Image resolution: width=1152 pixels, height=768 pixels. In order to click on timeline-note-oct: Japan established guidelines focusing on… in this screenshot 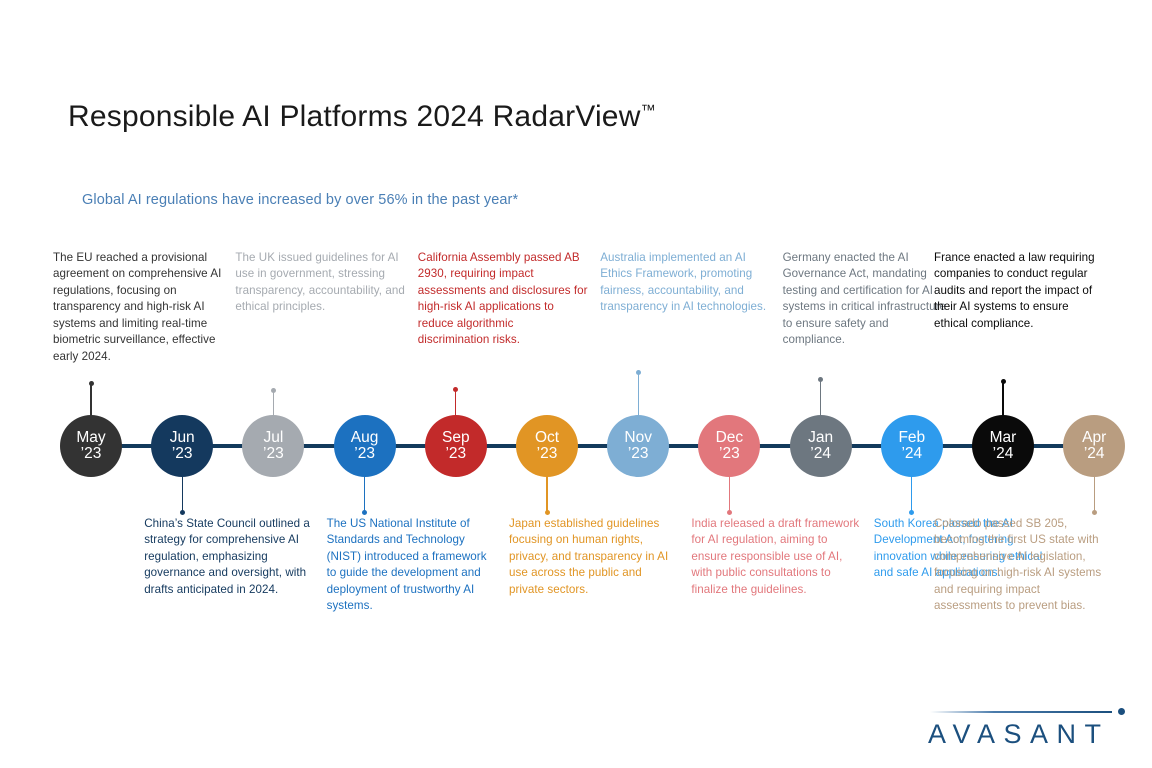, I will do `click(589, 556)`.